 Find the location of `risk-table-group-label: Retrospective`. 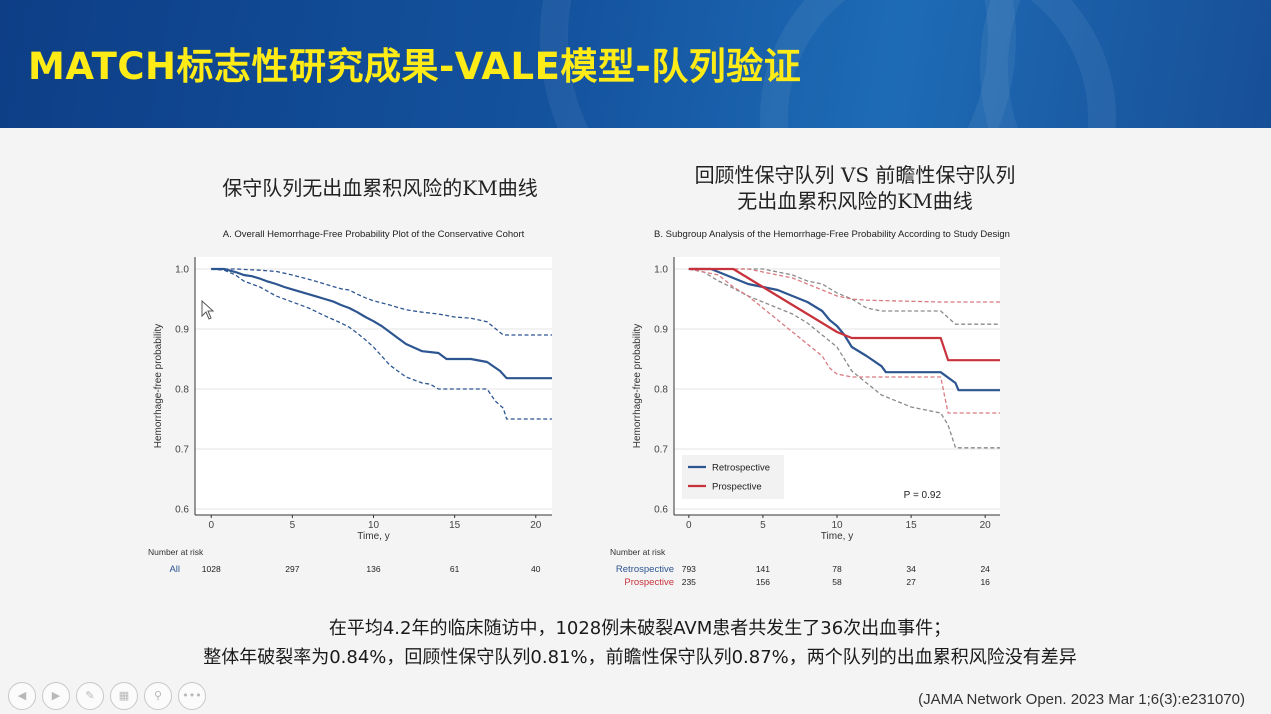

risk-table-group-label: Retrospective is located at coordinates (645, 569).